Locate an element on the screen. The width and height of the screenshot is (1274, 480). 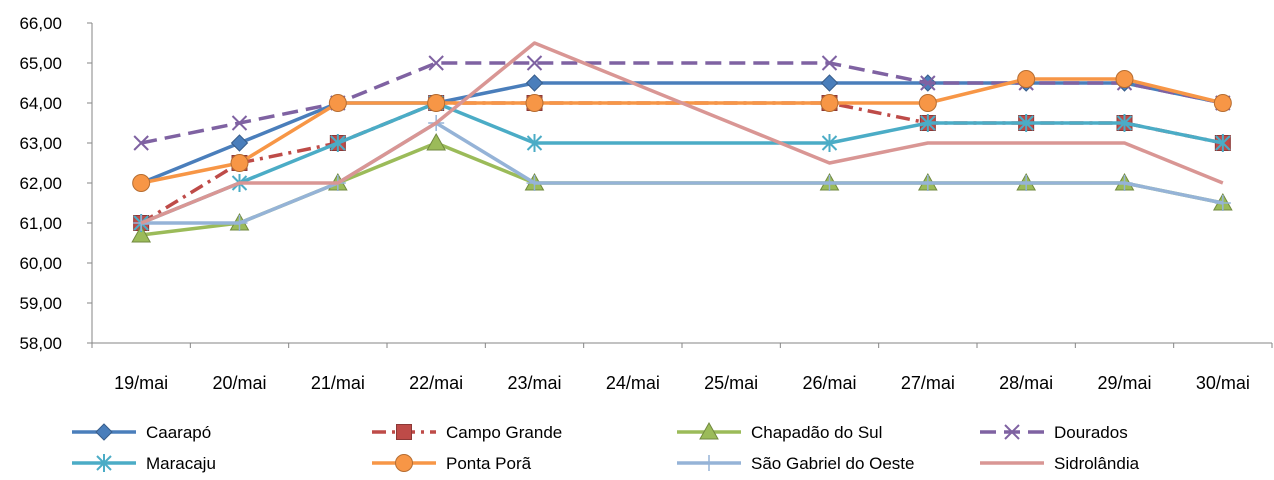
legend-label: São Gabriel do Oeste is located at coordinates (832, 463).